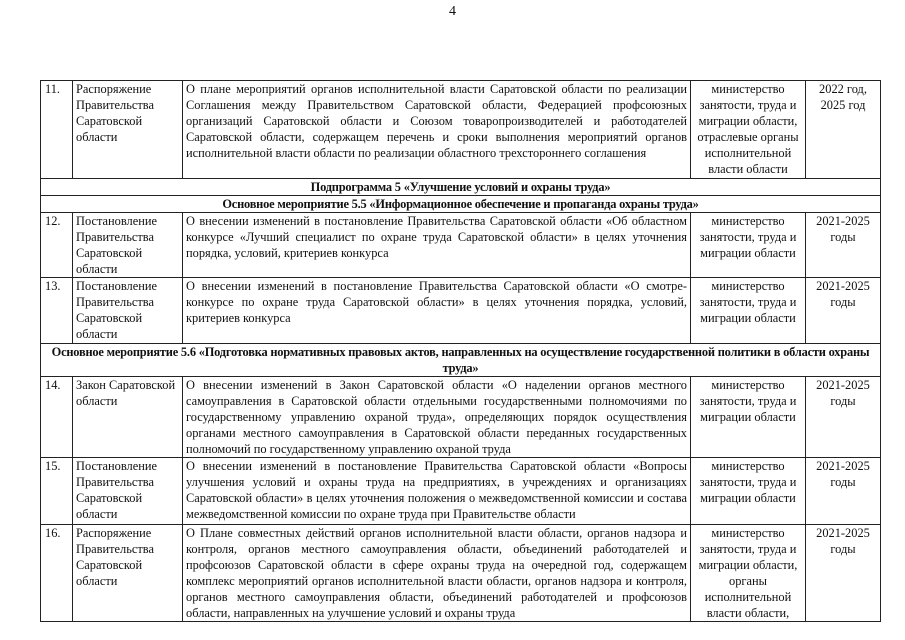 Image resolution: width=905 pixels, height=640 pixels. What do you see at coordinates (56, 245) in the screenshot?
I see `row-number: 12.` at bounding box center [56, 245].